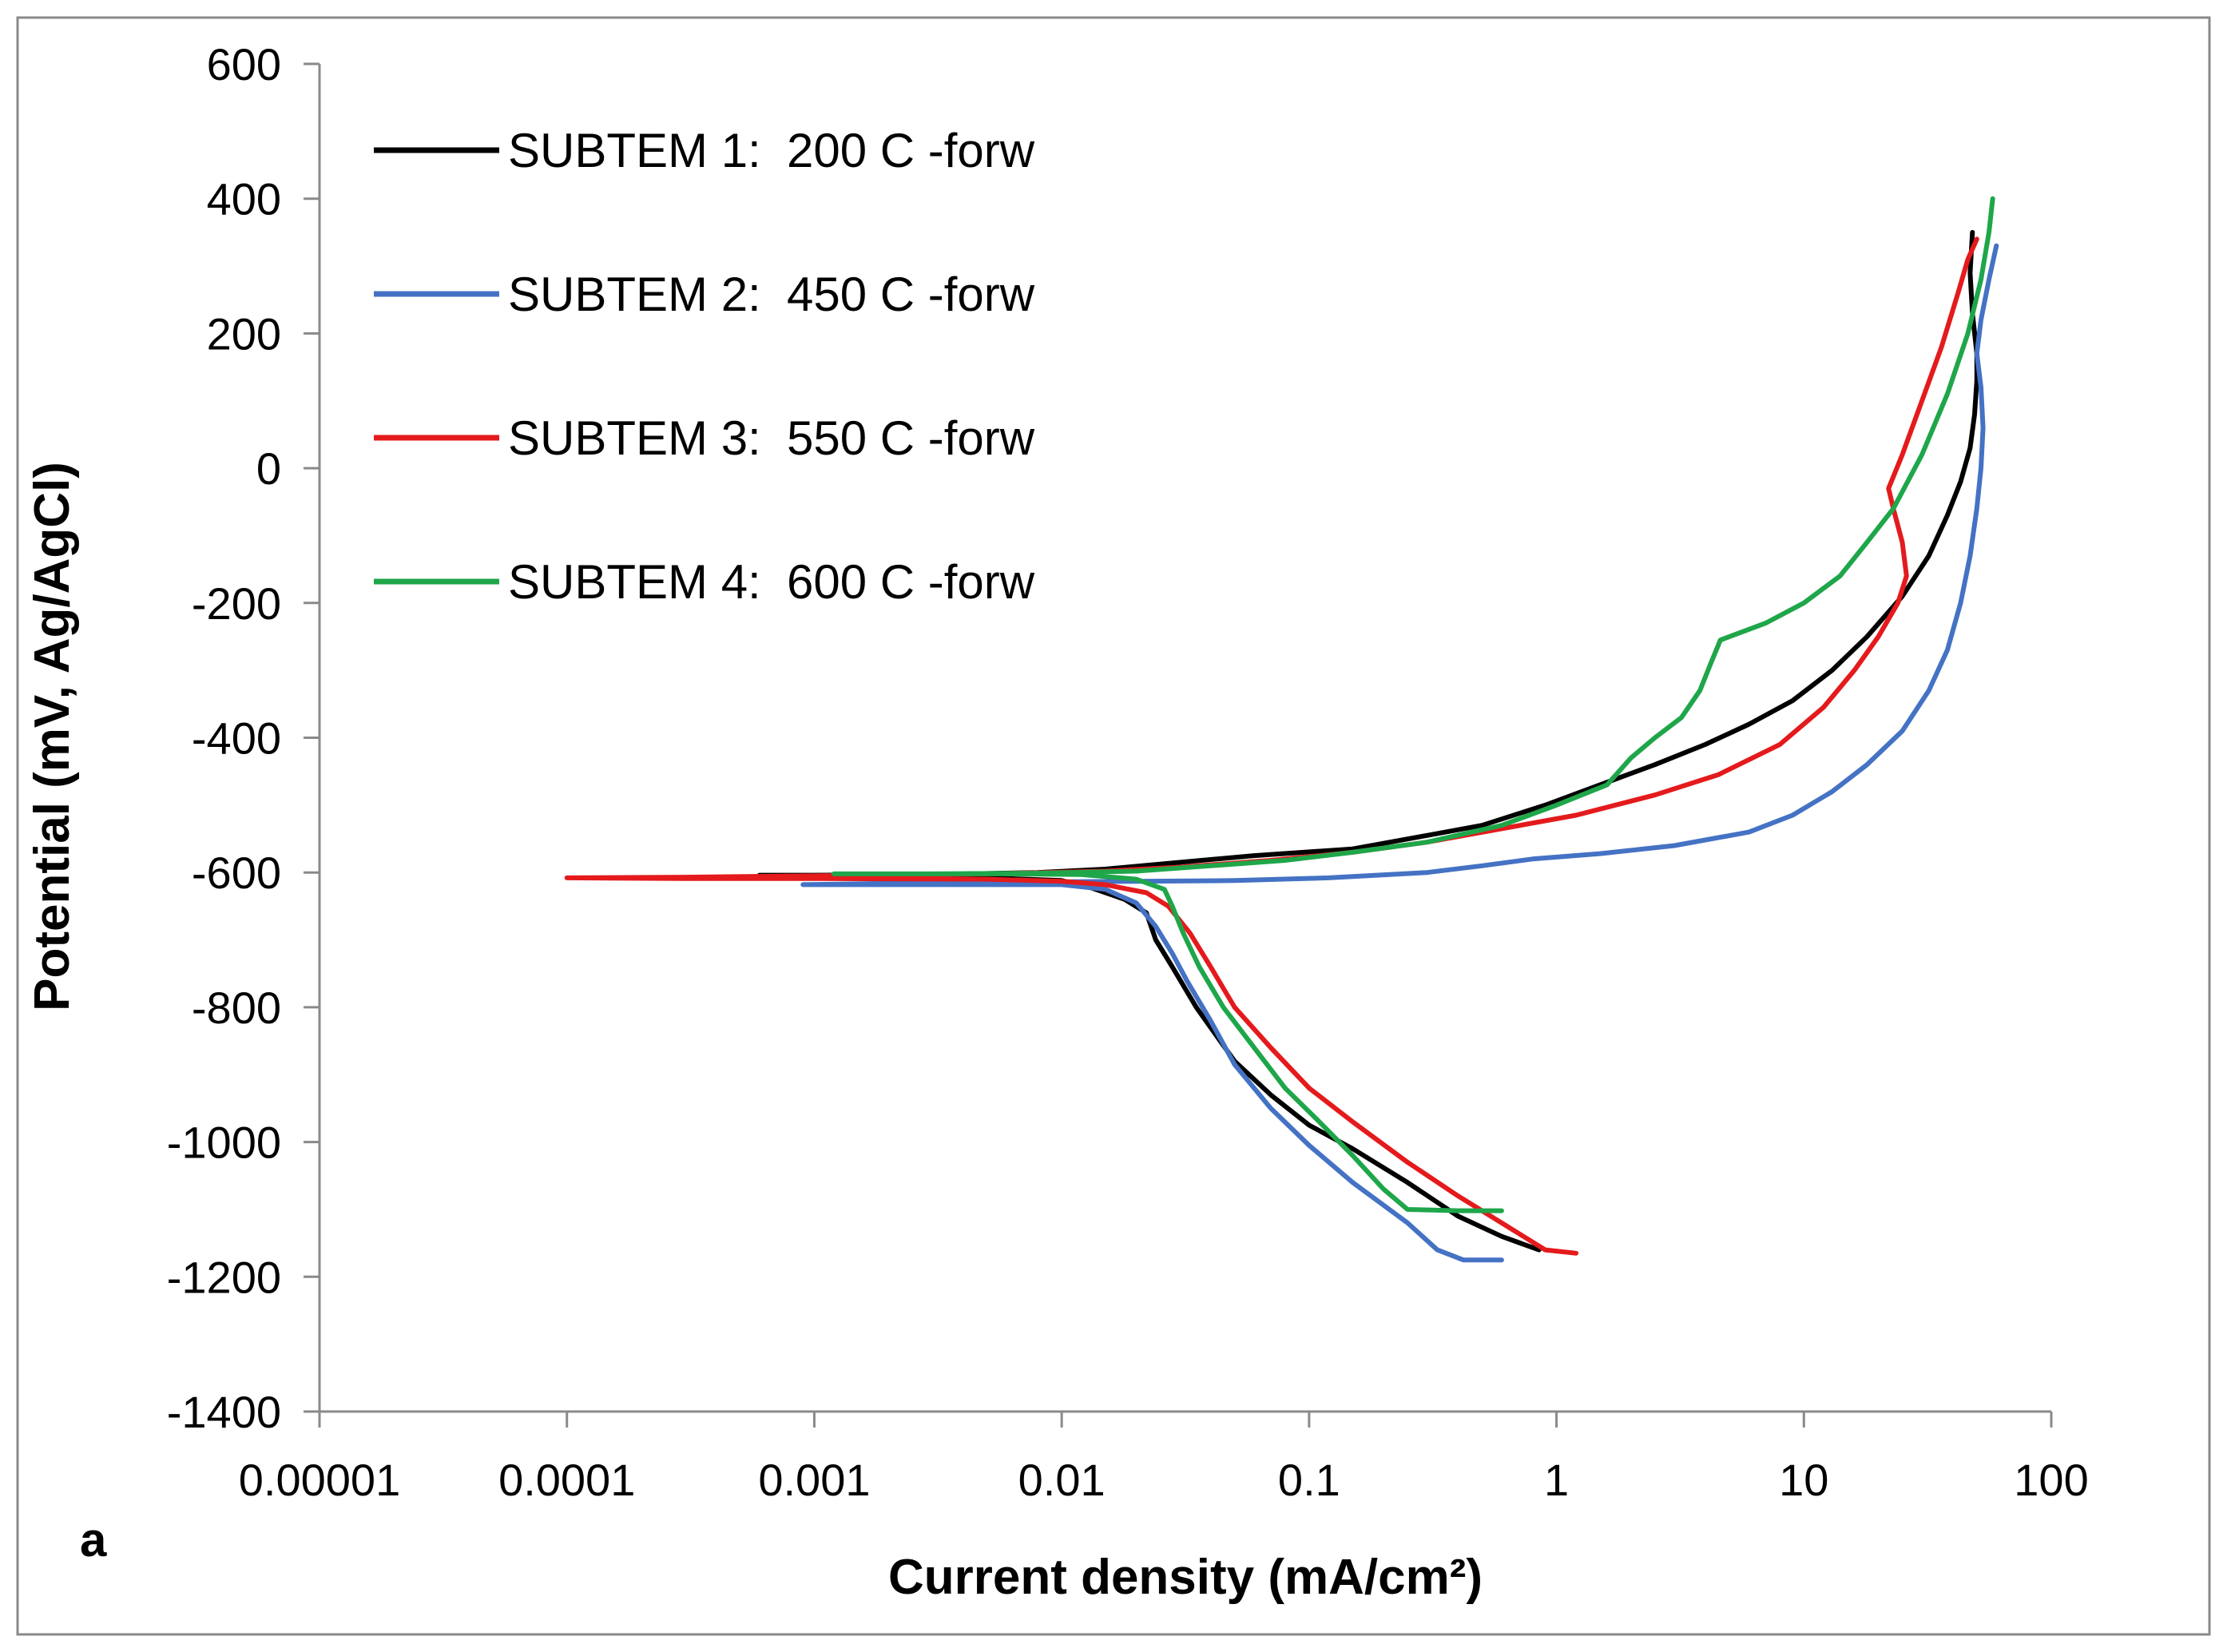 The image size is (2227, 1652). What do you see at coordinates (237, 738) in the screenshot?
I see `y-tick-label-400: -400` at bounding box center [237, 738].